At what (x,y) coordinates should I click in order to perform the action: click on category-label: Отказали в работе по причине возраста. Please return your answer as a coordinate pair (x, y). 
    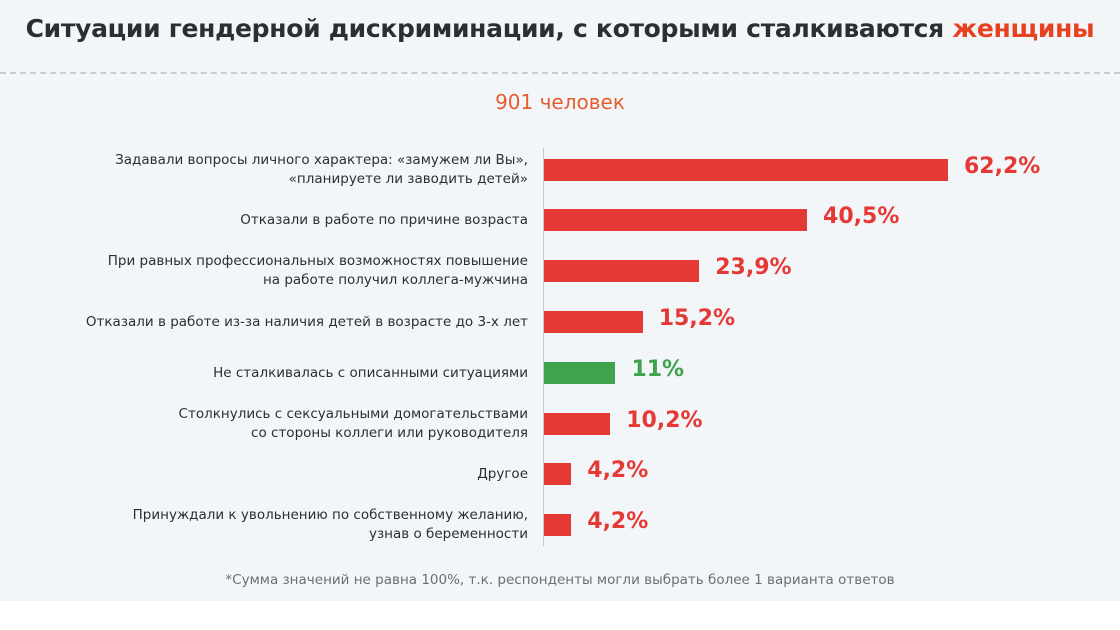
    Looking at the image, I should click on (384, 219).